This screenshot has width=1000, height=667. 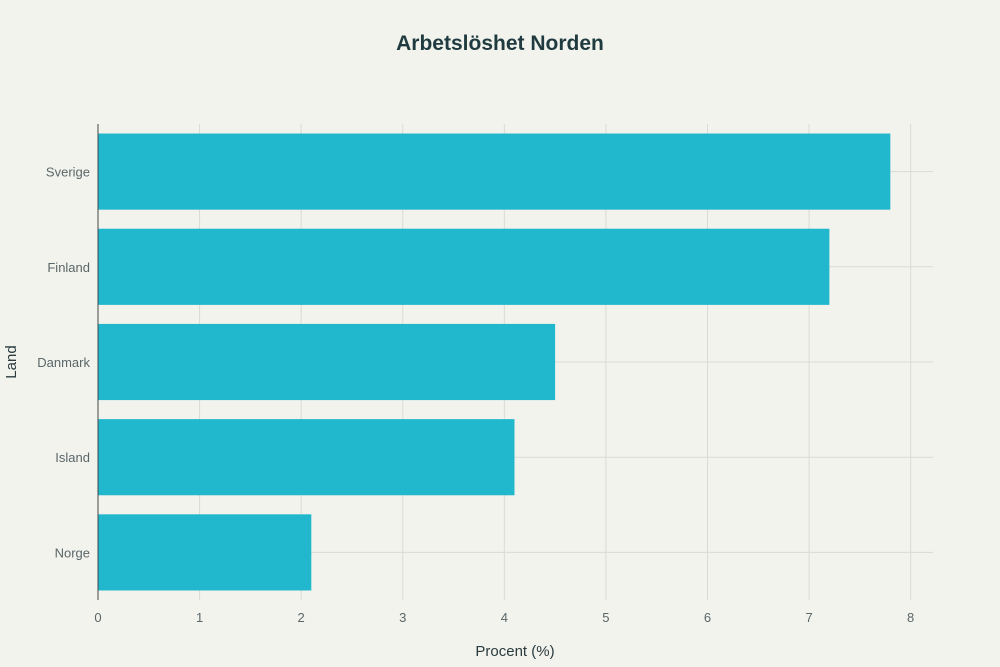 What do you see at coordinates (402, 617) in the screenshot?
I see `x-tick-label: 3` at bounding box center [402, 617].